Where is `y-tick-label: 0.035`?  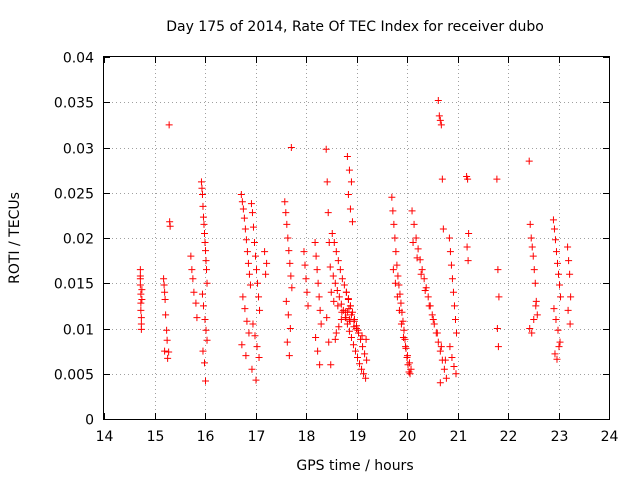
y-tick-label: 0.035 is located at coordinates (74, 104).